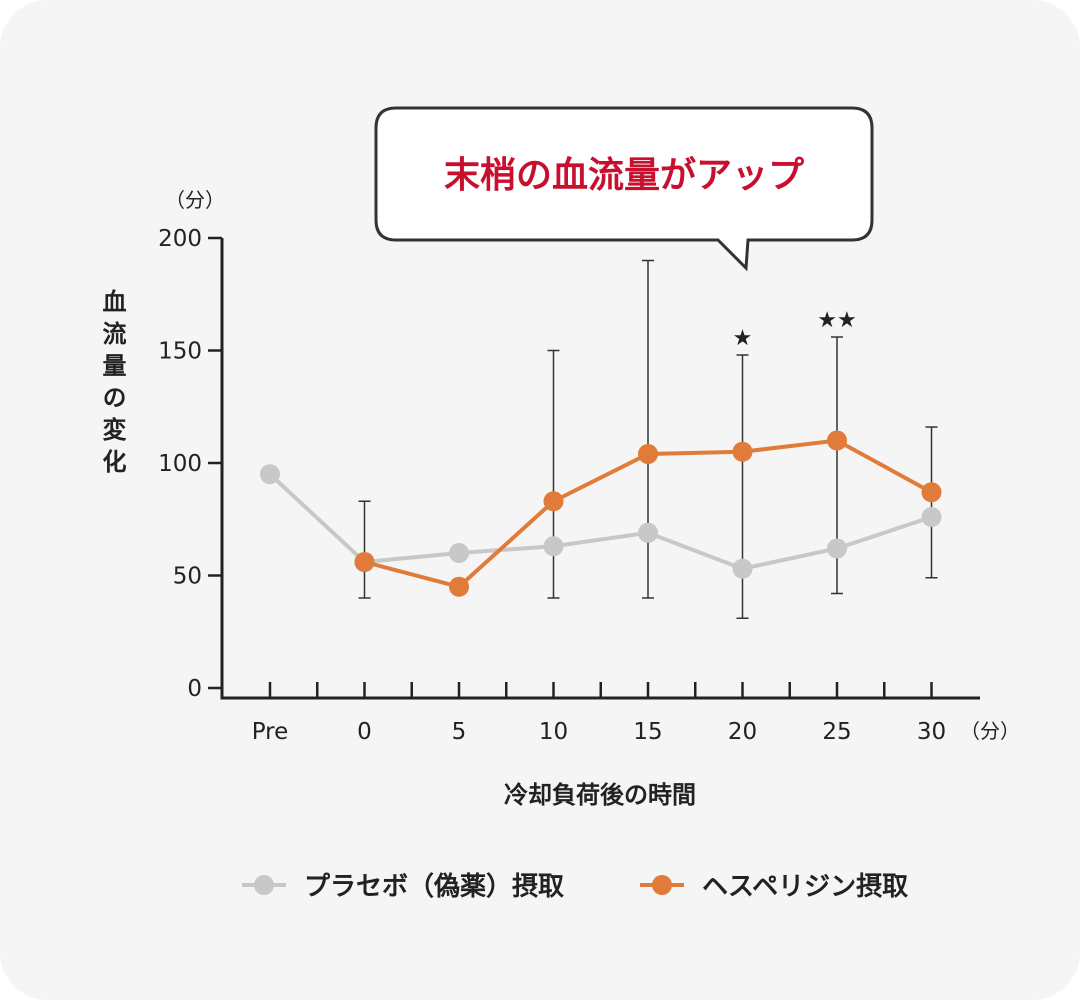 The width and height of the screenshot is (1080, 1005). What do you see at coordinates (805, 886) in the screenshot?
I see `legend-label: ヘスペリジン摂取` at bounding box center [805, 886].